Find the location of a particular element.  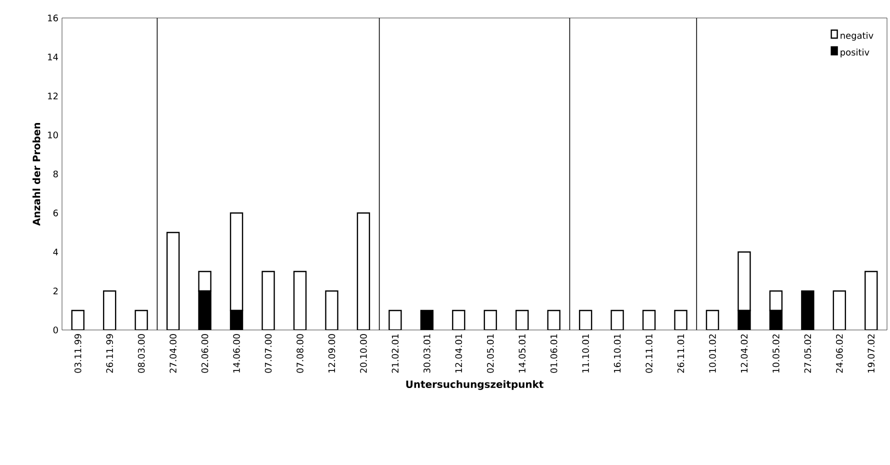

x-tick-label: 03.11.99 is located at coordinates (78, 353).